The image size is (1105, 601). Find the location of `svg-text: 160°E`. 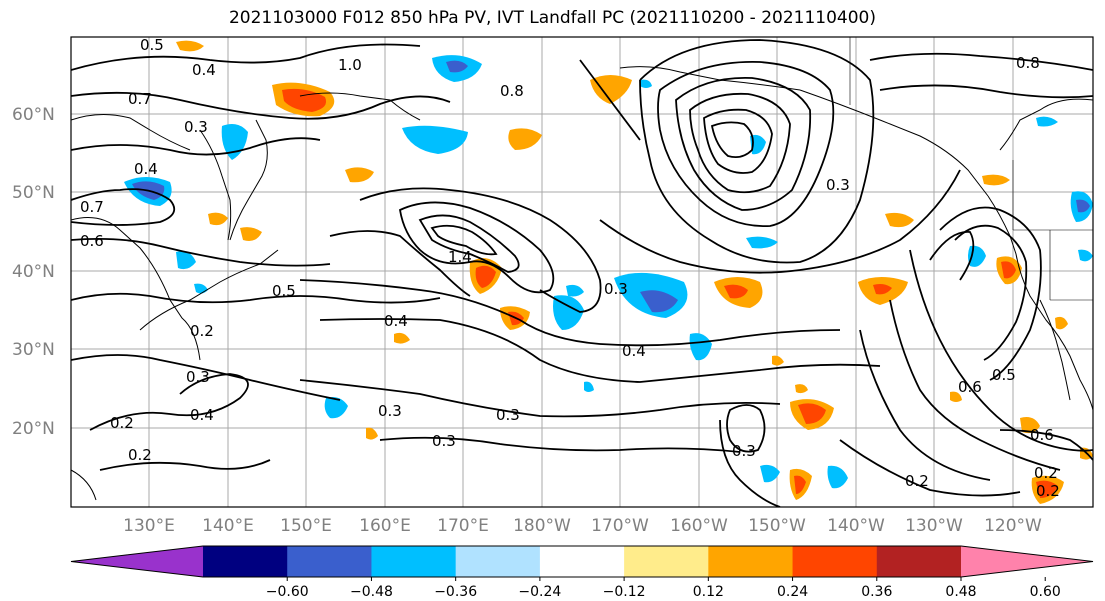

svg-text: 160°E is located at coordinates (385, 526).